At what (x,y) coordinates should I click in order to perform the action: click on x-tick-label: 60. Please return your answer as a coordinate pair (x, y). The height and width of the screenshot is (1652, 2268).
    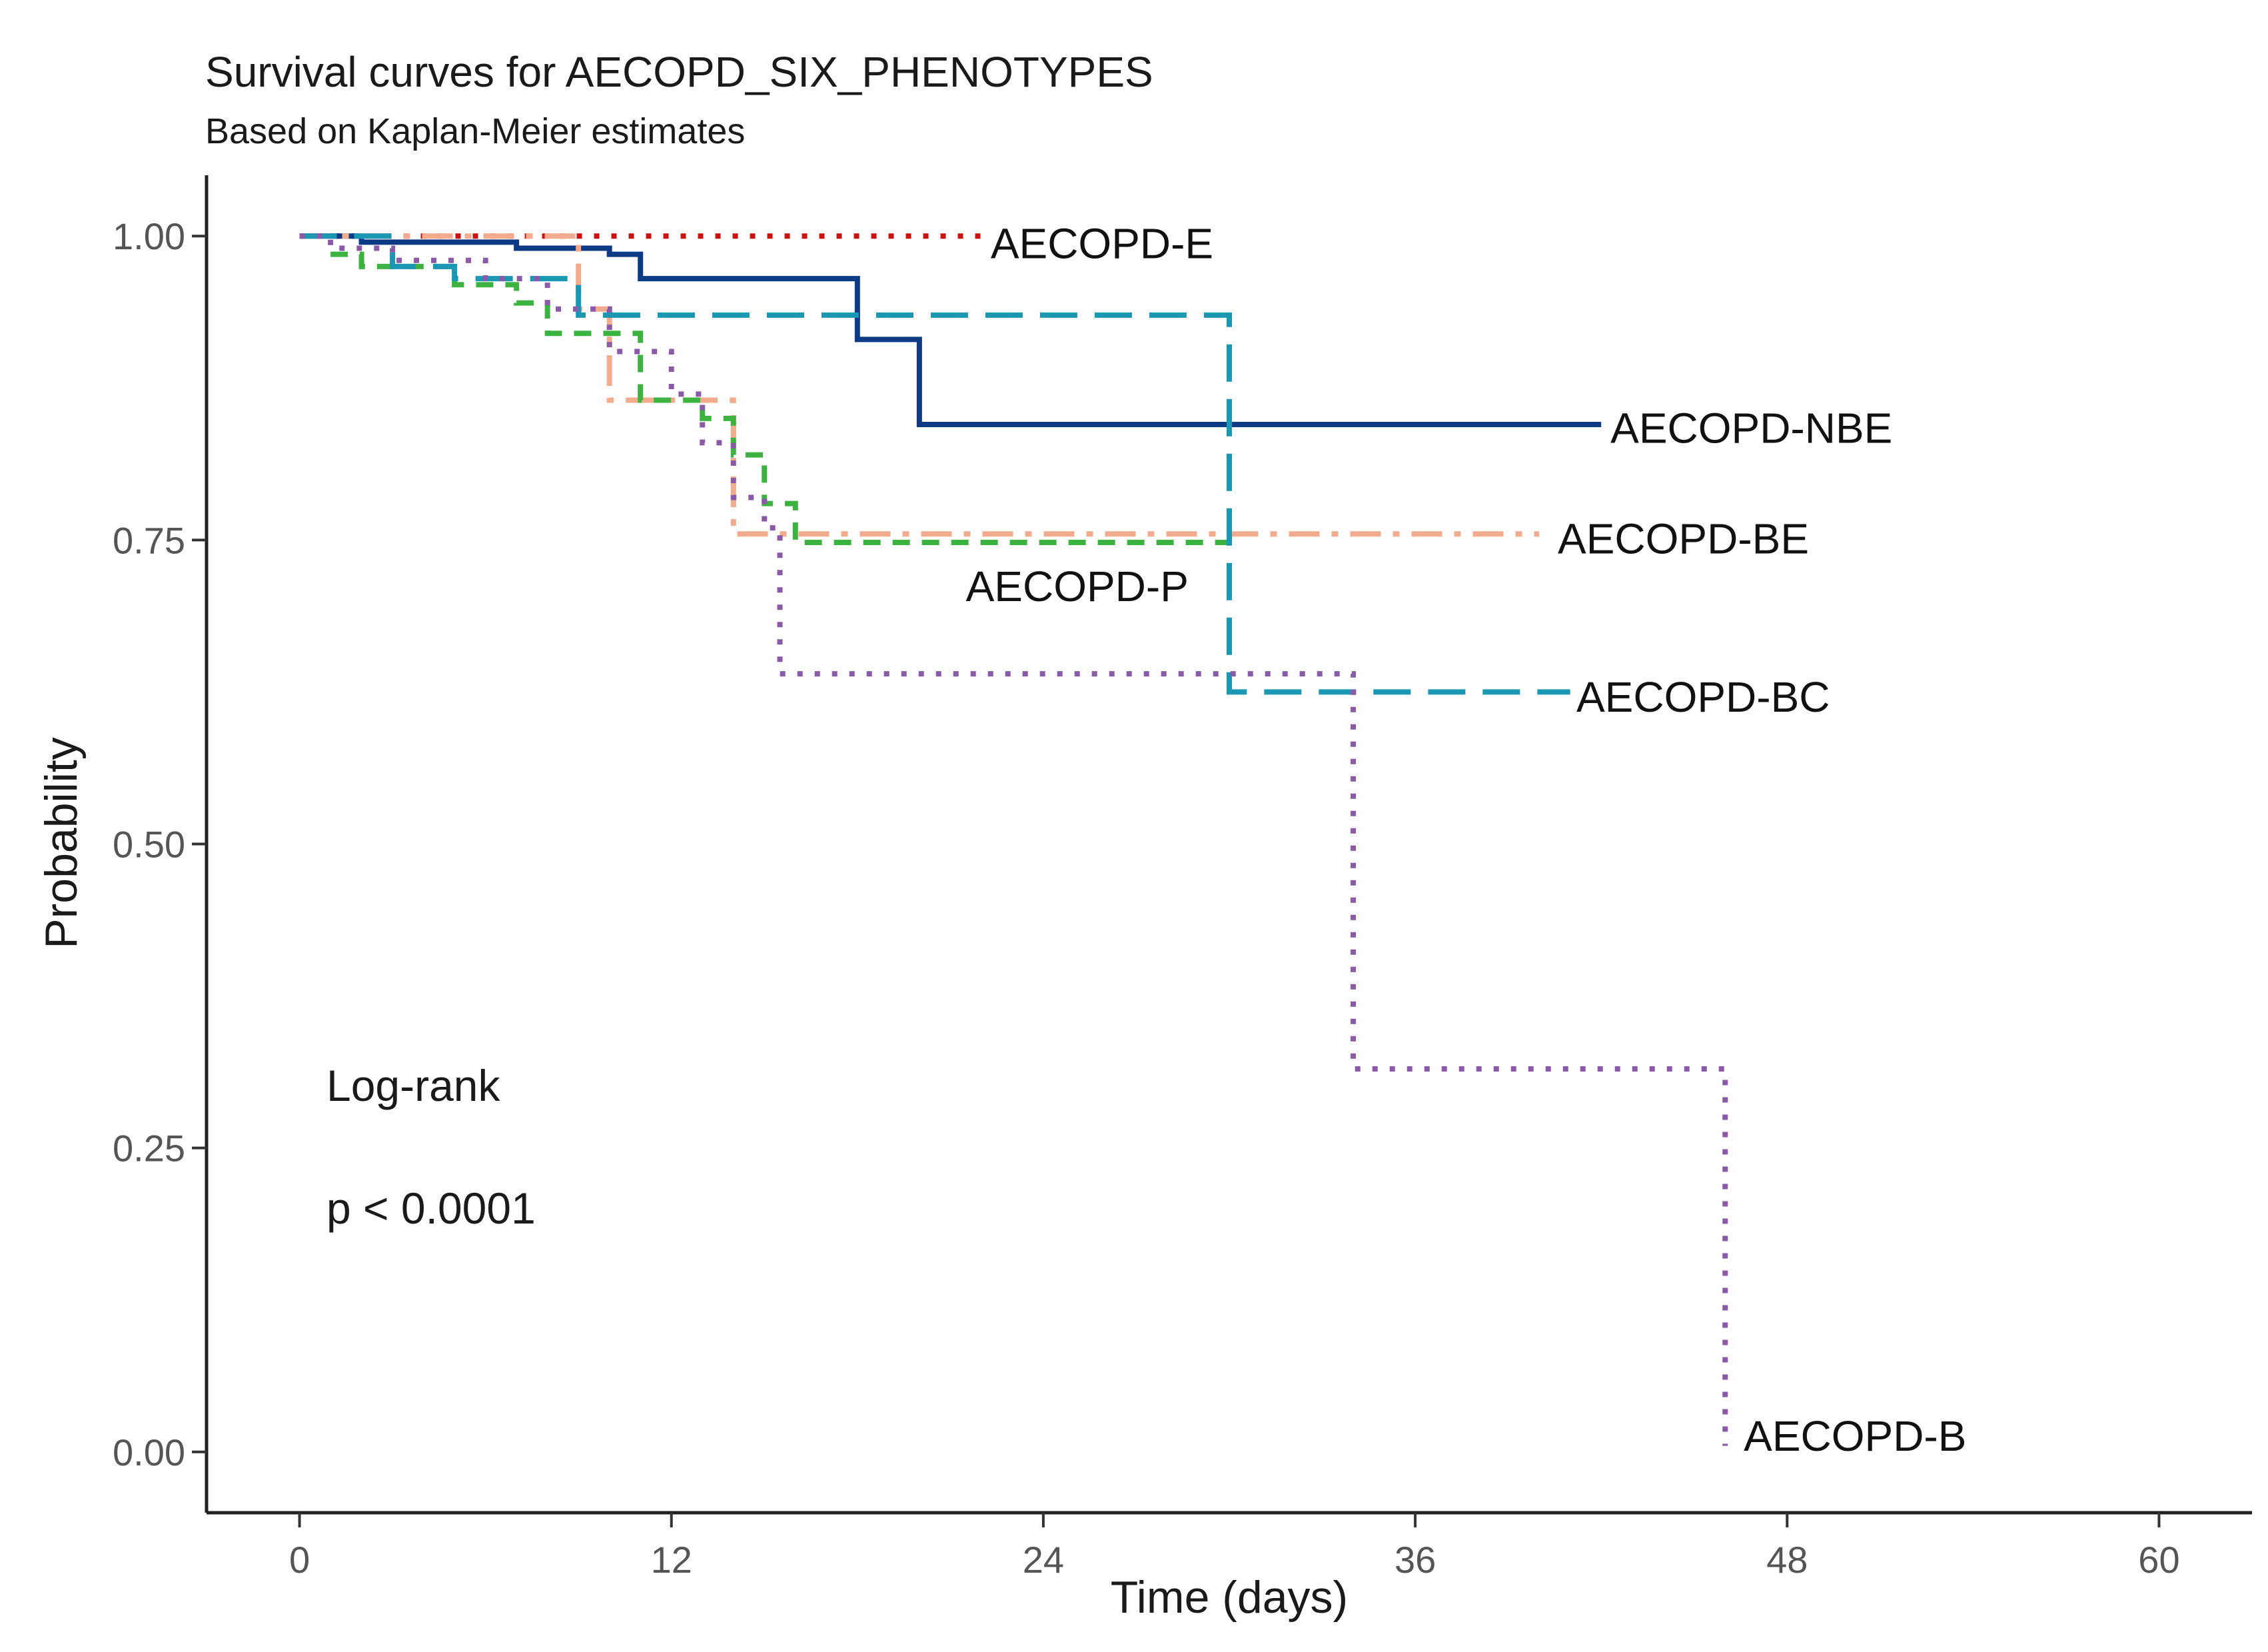
    Looking at the image, I should click on (2158, 1560).